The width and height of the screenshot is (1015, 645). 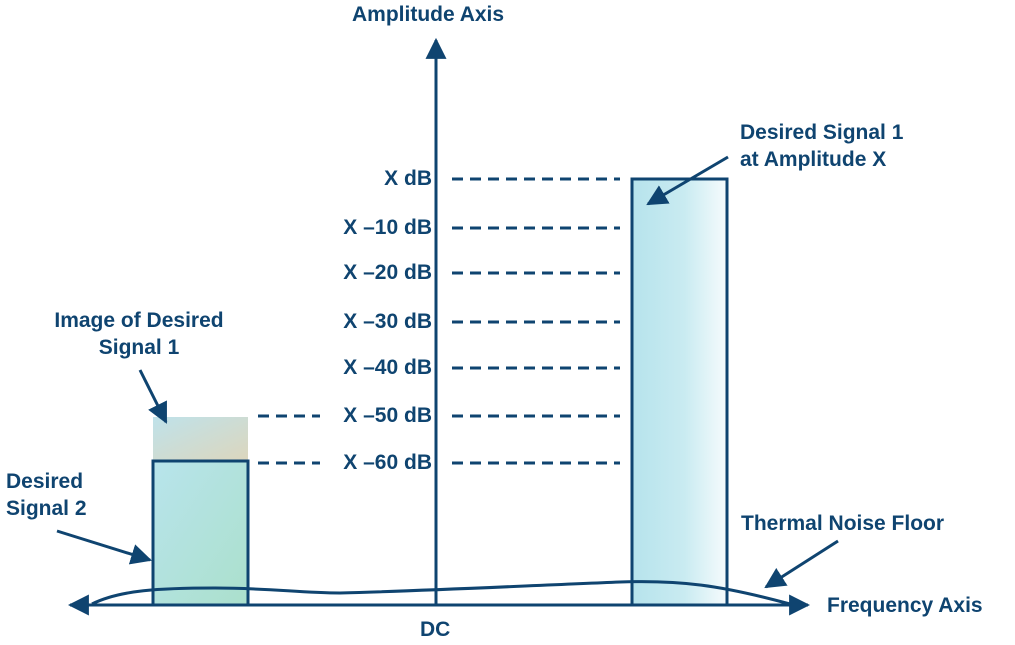 What do you see at coordinates (813, 159) in the screenshot?
I see `desired-signal-1-label-line2: at Amplitude X` at bounding box center [813, 159].